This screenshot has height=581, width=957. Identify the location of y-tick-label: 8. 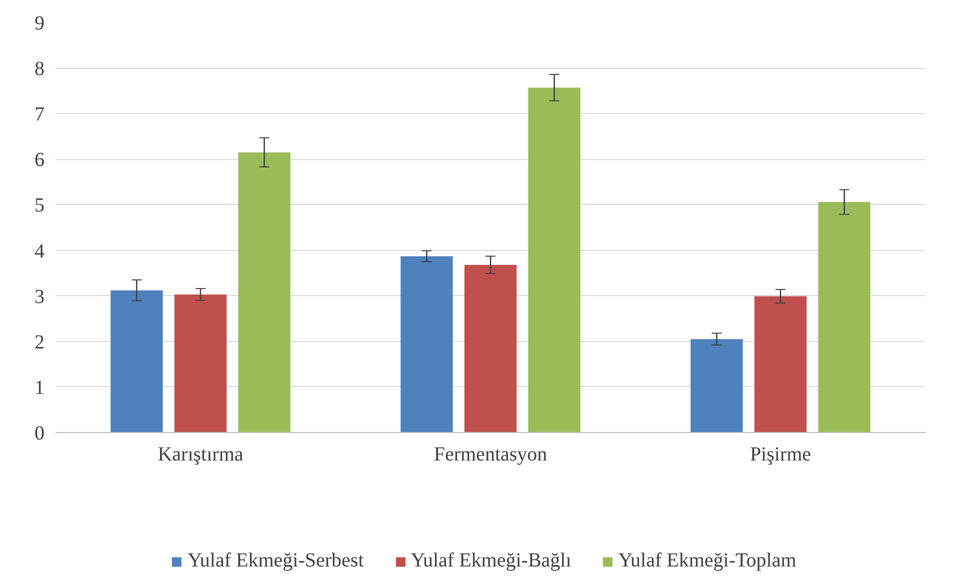
(39, 69).